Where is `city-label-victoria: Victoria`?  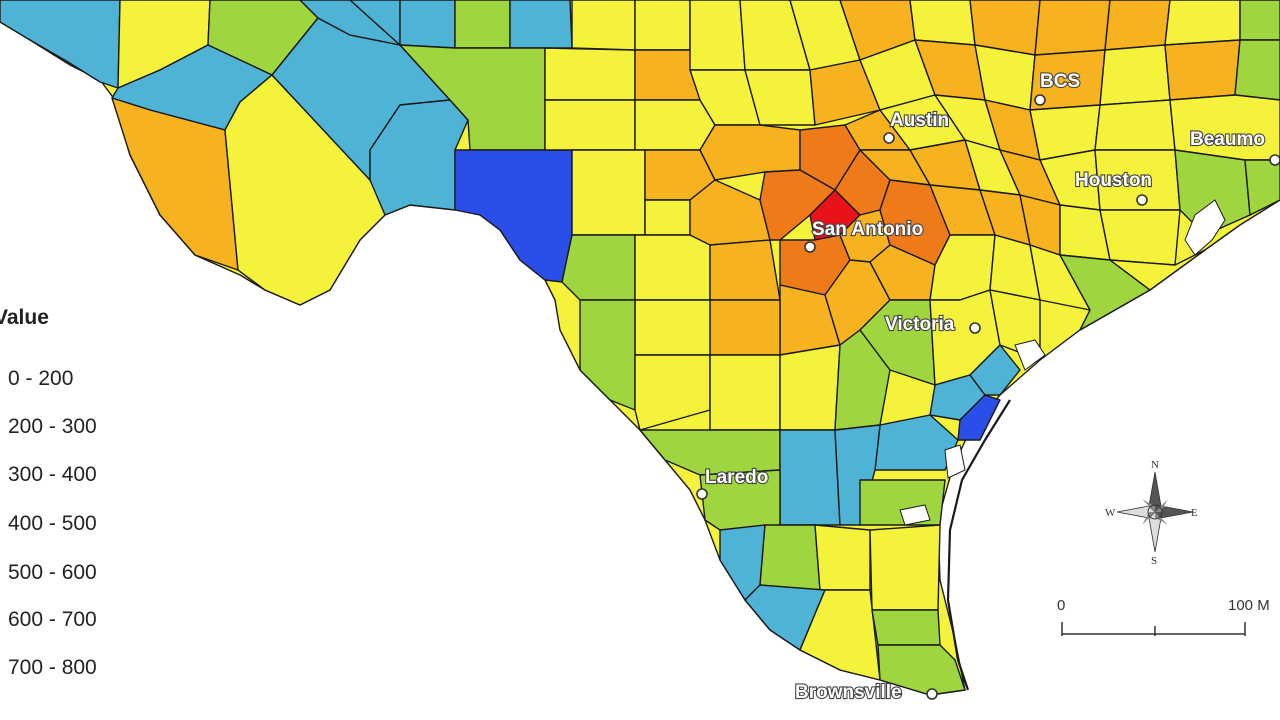
city-label-victoria: Victoria is located at coordinates (920, 324).